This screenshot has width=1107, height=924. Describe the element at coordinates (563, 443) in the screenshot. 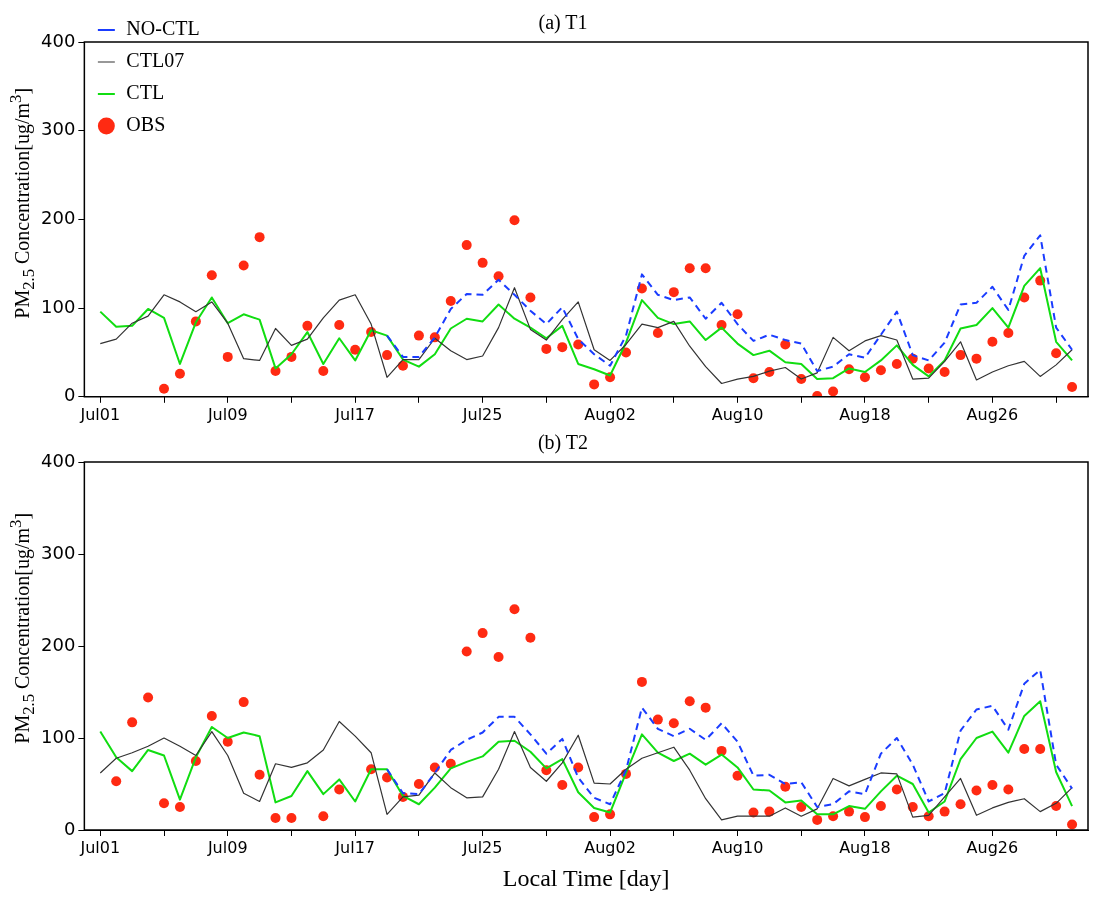

I see `chart-title: (b) T2` at that location.